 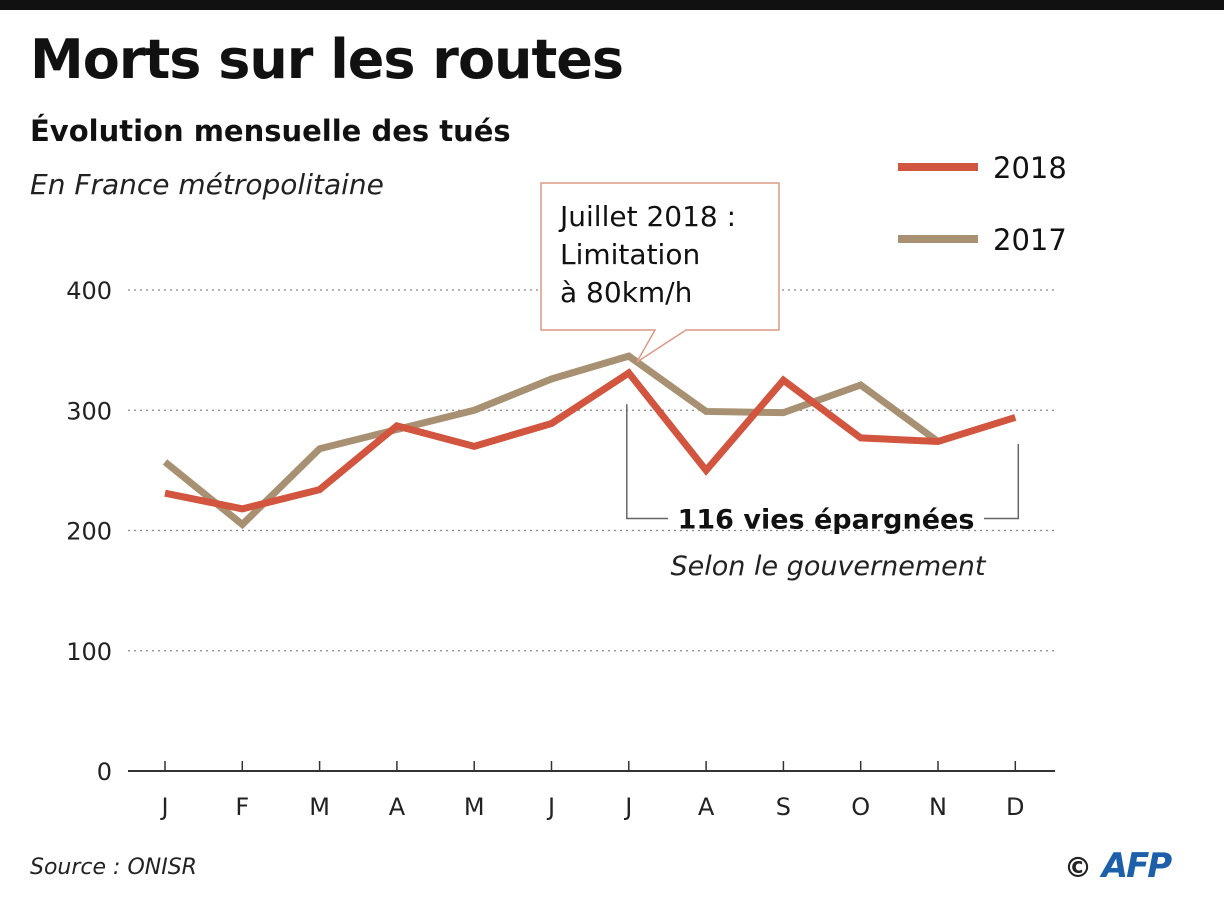 What do you see at coordinates (89, 291) in the screenshot?
I see `y-tick-label: 400` at bounding box center [89, 291].